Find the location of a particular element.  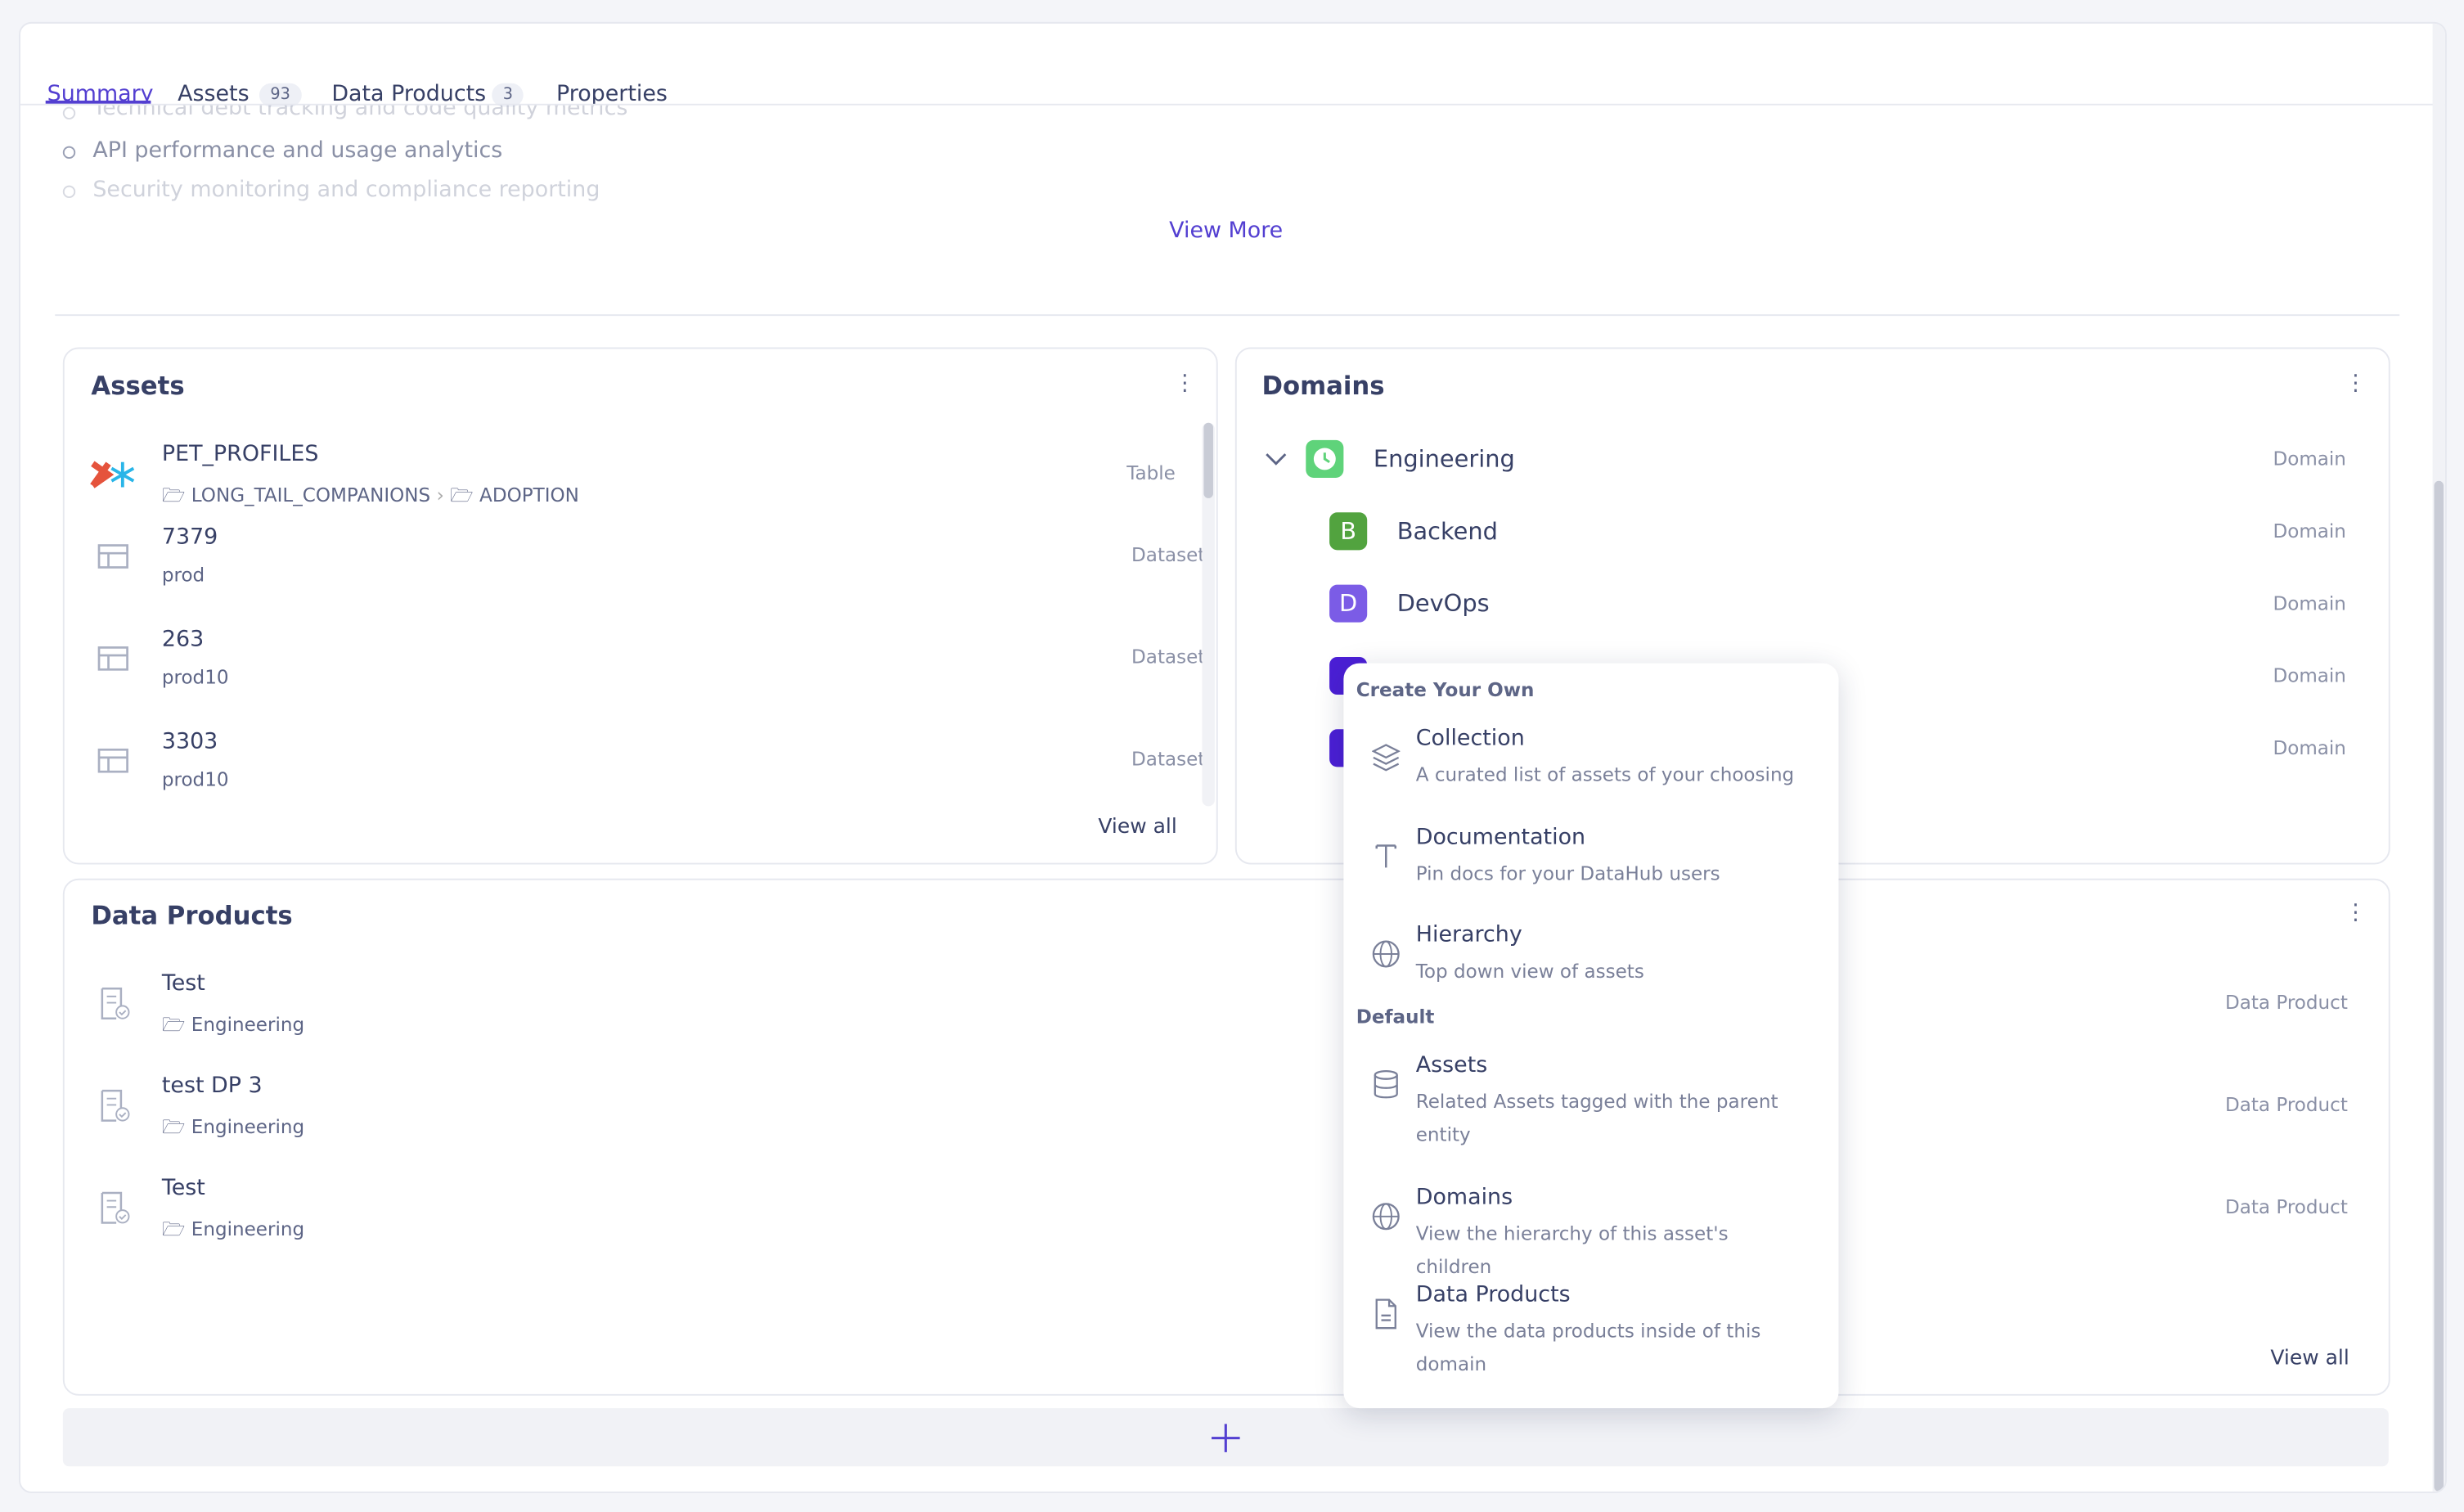

asset-name: PET_PROFILES is located at coordinates (240, 454).